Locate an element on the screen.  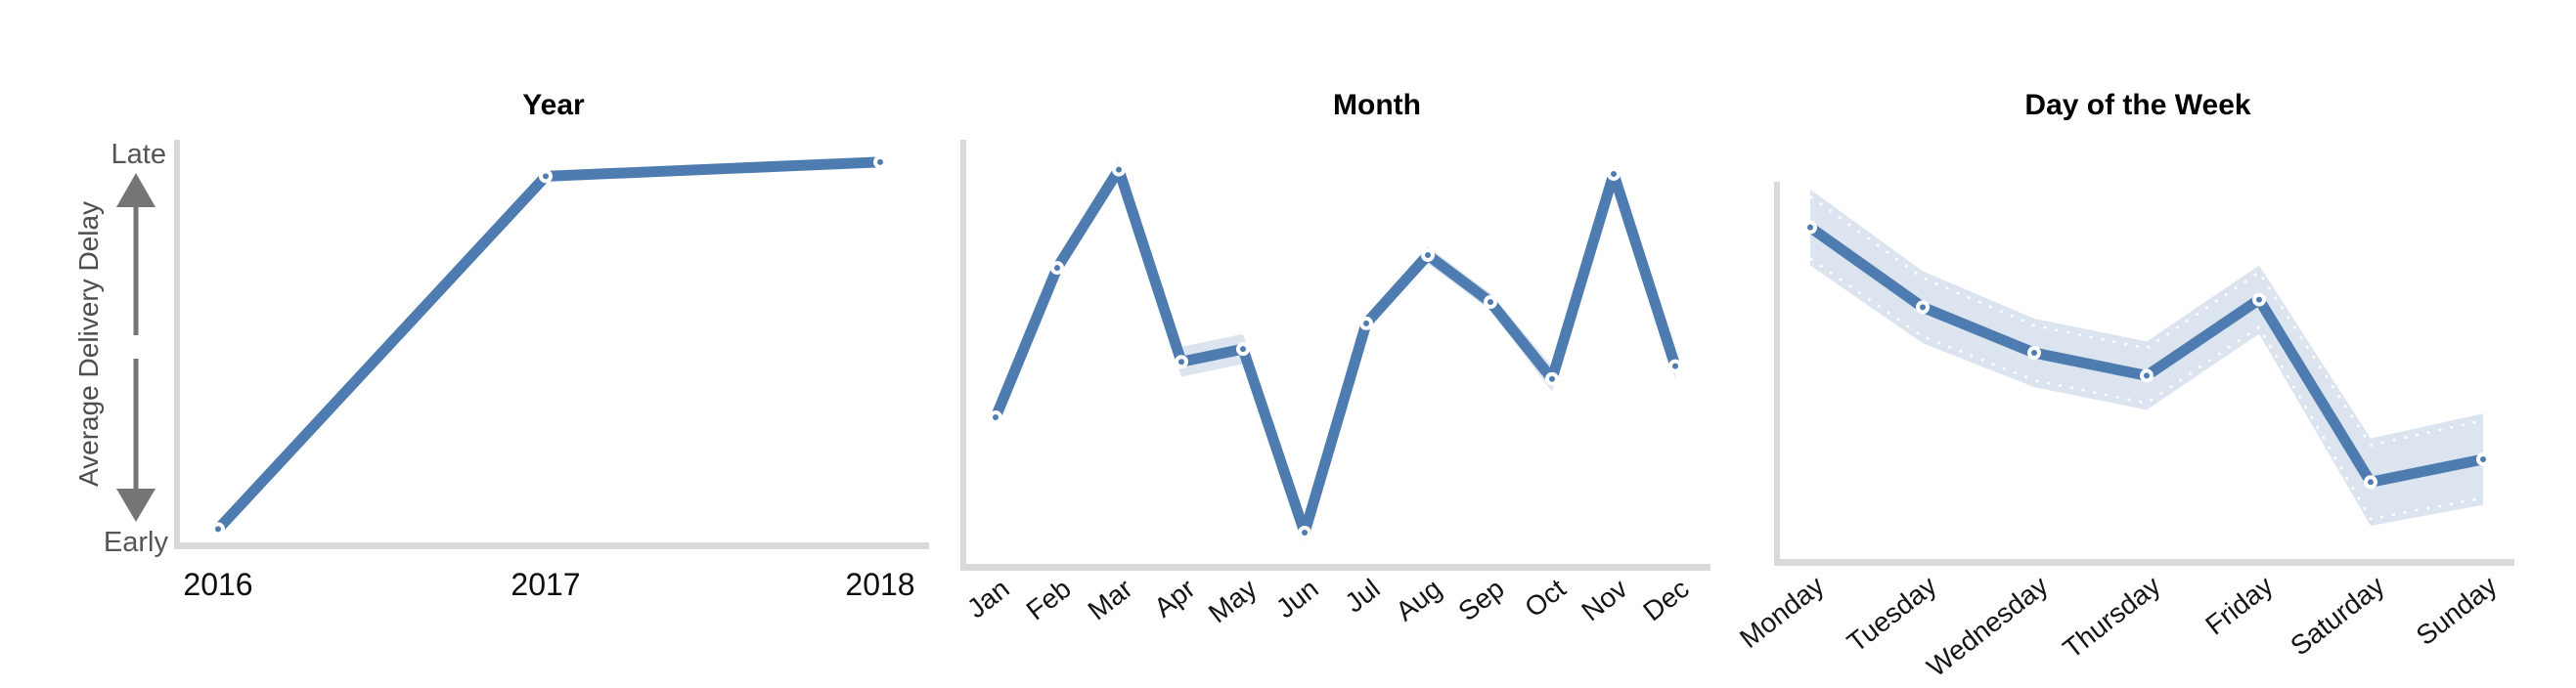
band-lower-dashed-edge is located at coordinates (2146, 389).